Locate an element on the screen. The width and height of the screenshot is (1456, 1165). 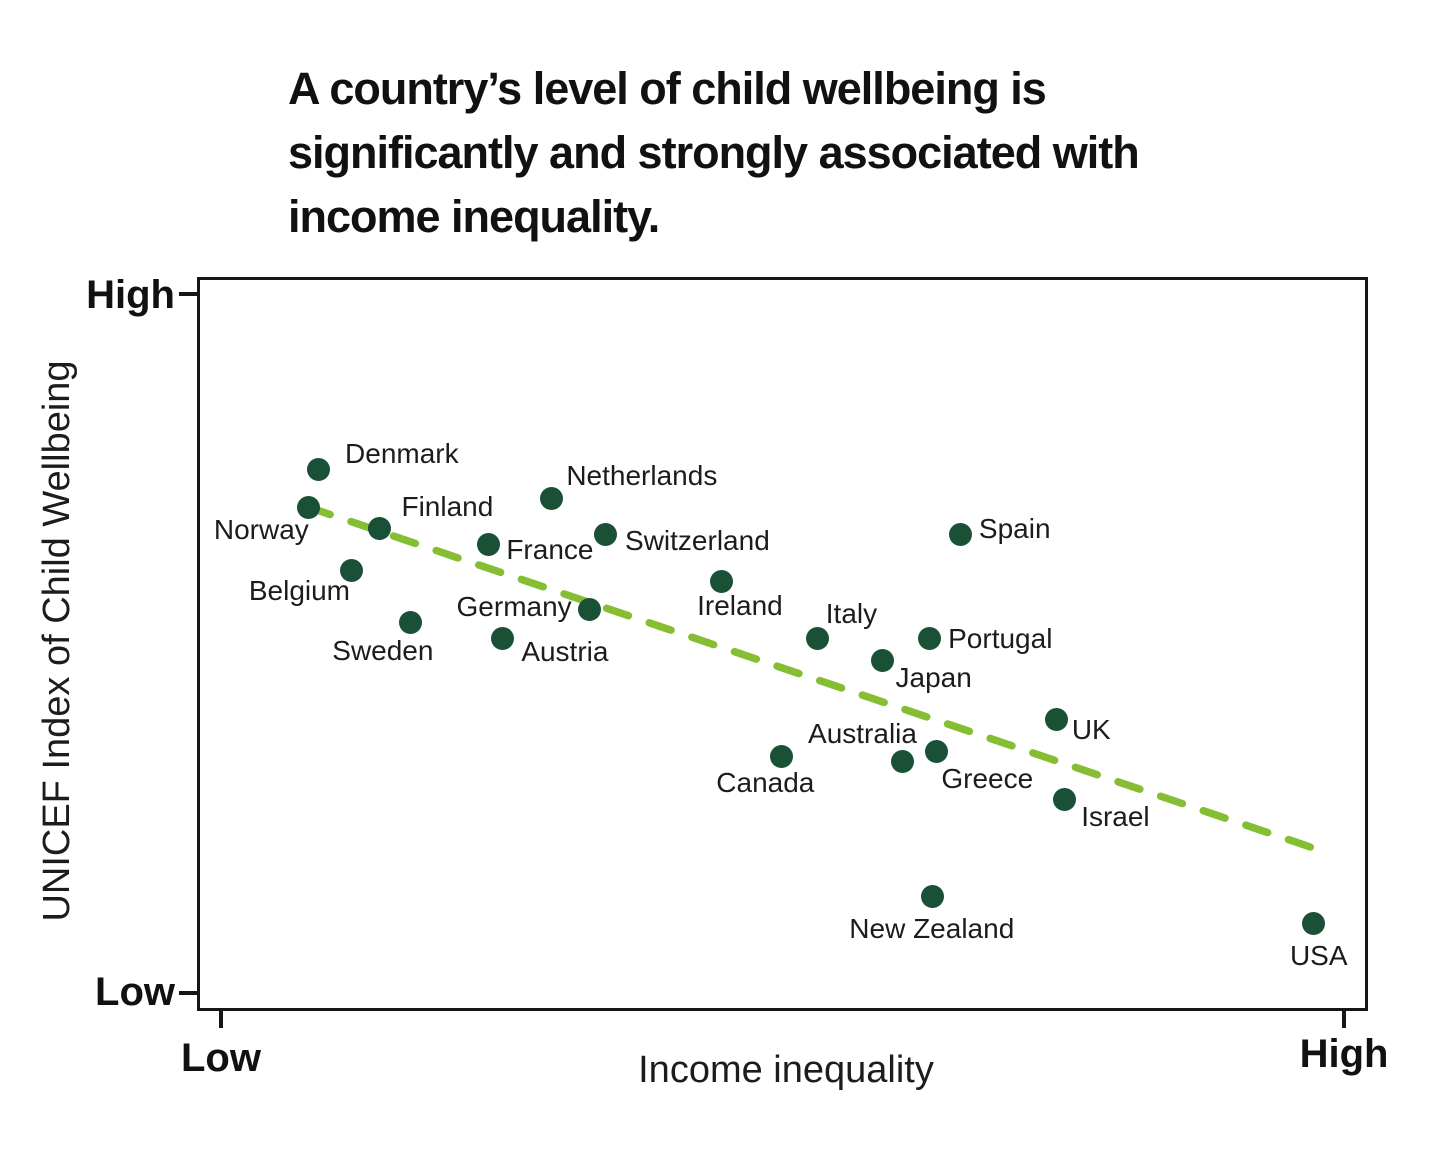
data-point-switzerland is located at coordinates (605, 534).